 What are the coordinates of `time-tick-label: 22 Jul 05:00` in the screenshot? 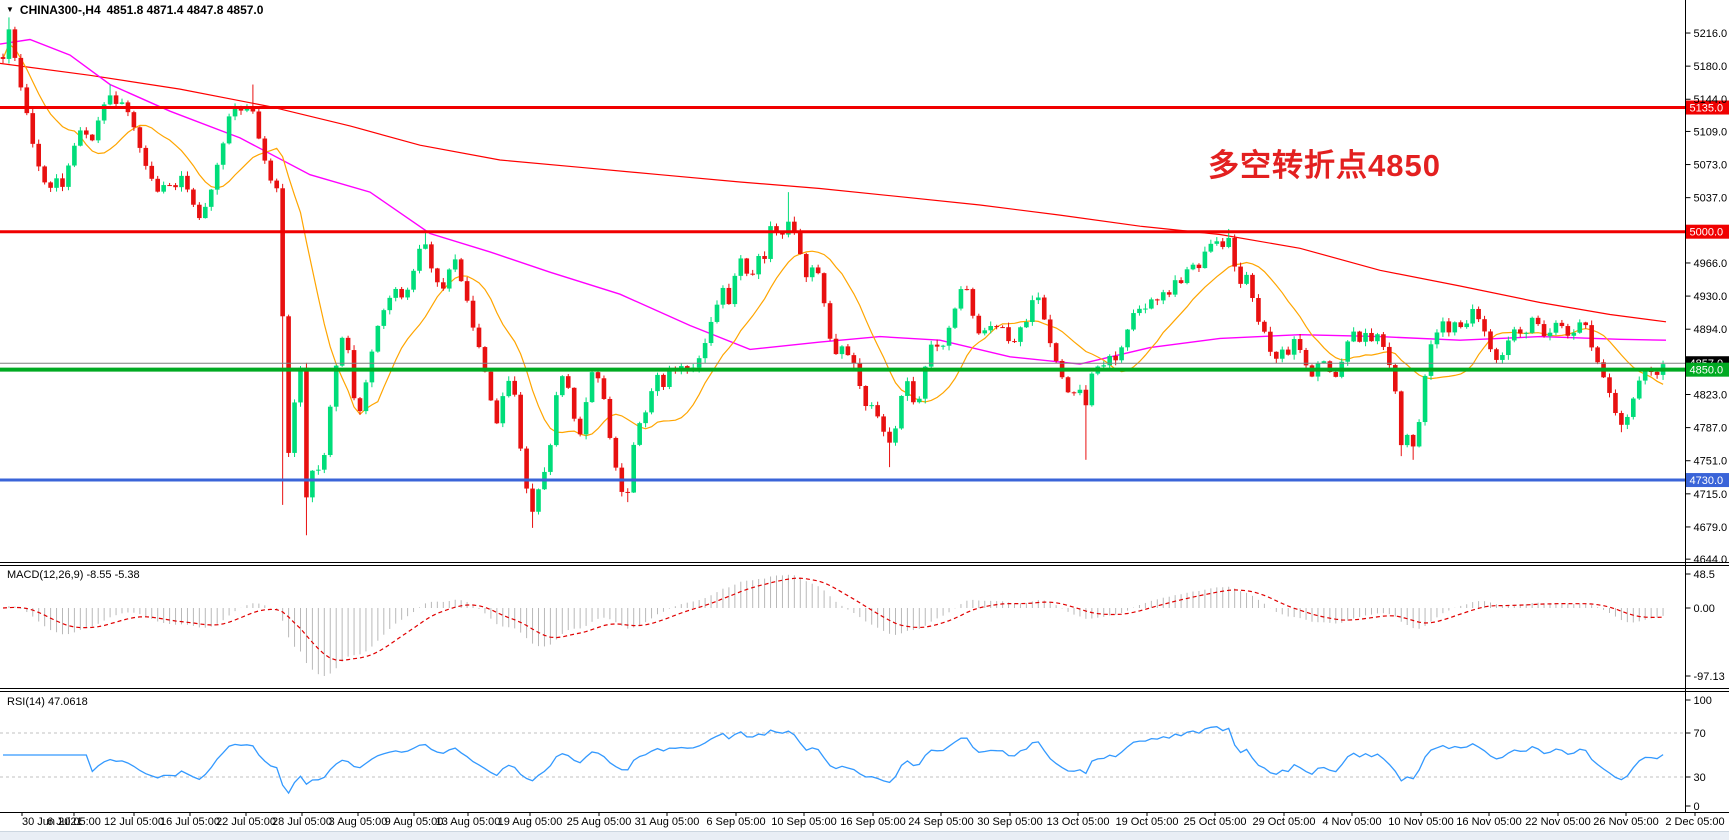 It's located at (246, 822).